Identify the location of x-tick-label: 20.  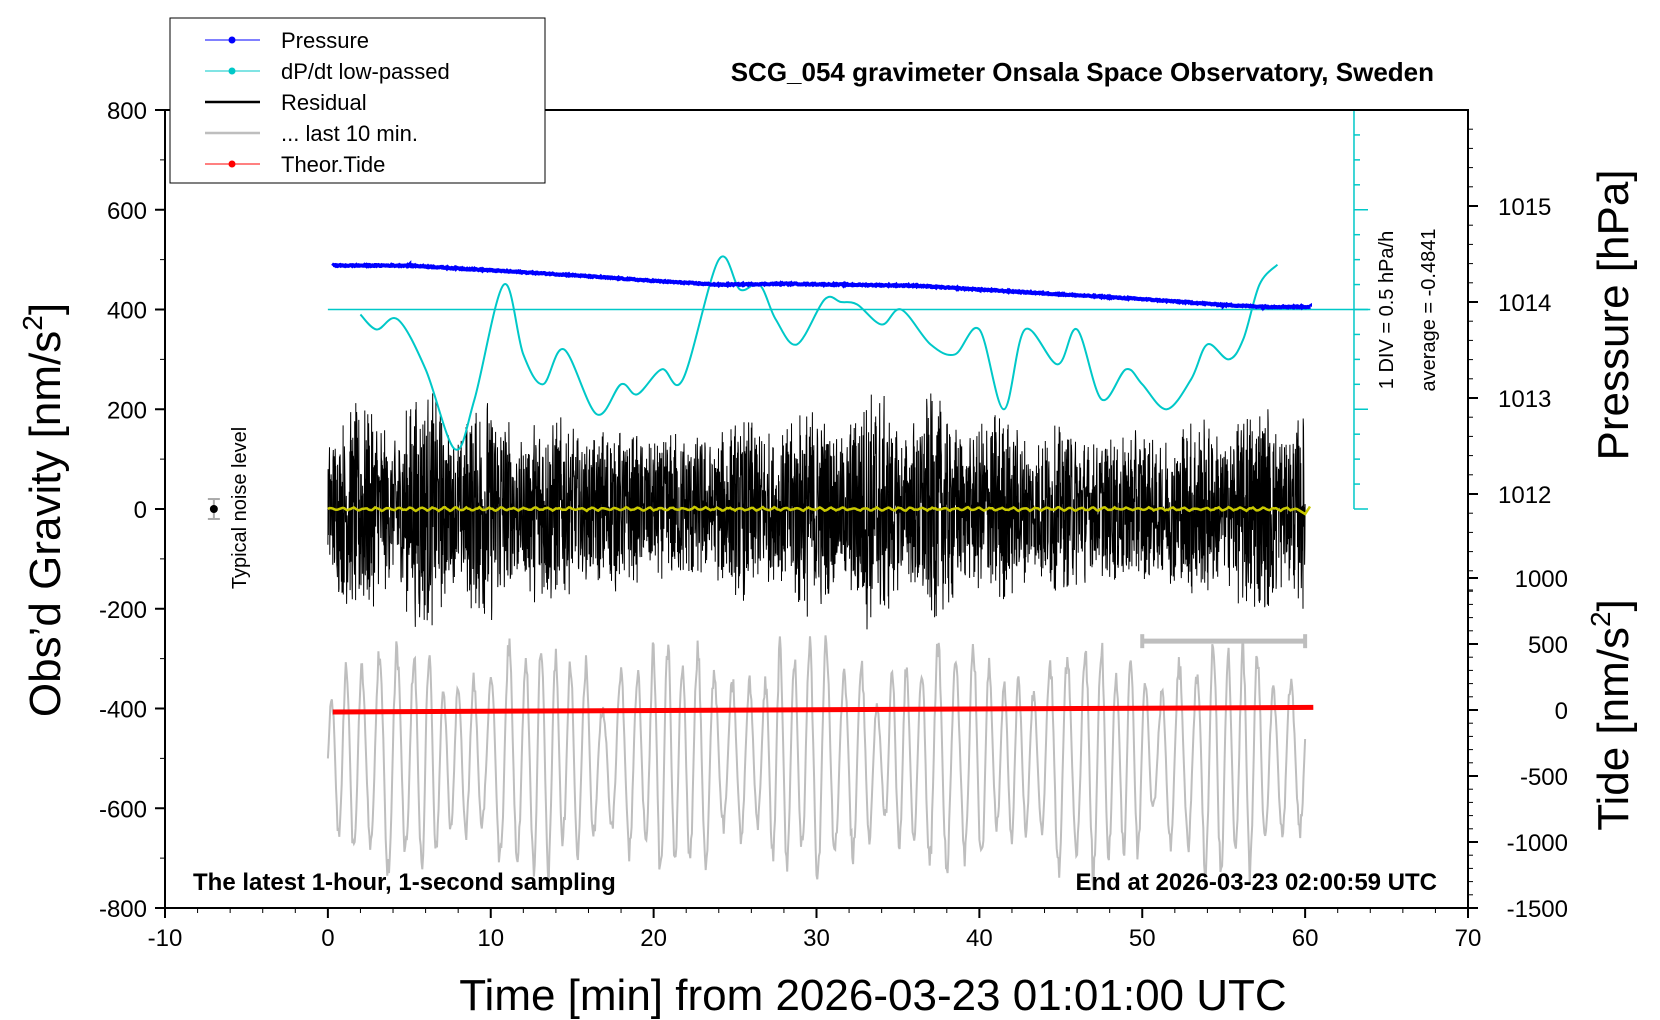
(653, 938).